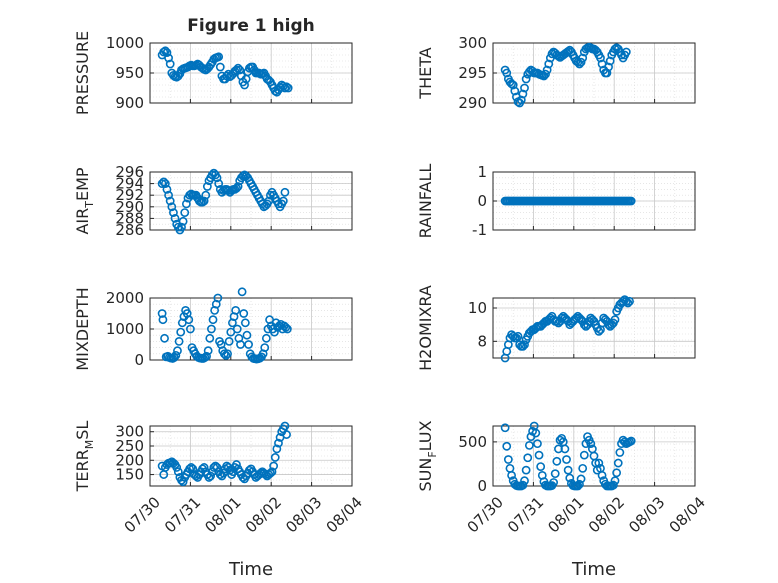  I want to click on y-tick-label: 500, so click(472, 442).